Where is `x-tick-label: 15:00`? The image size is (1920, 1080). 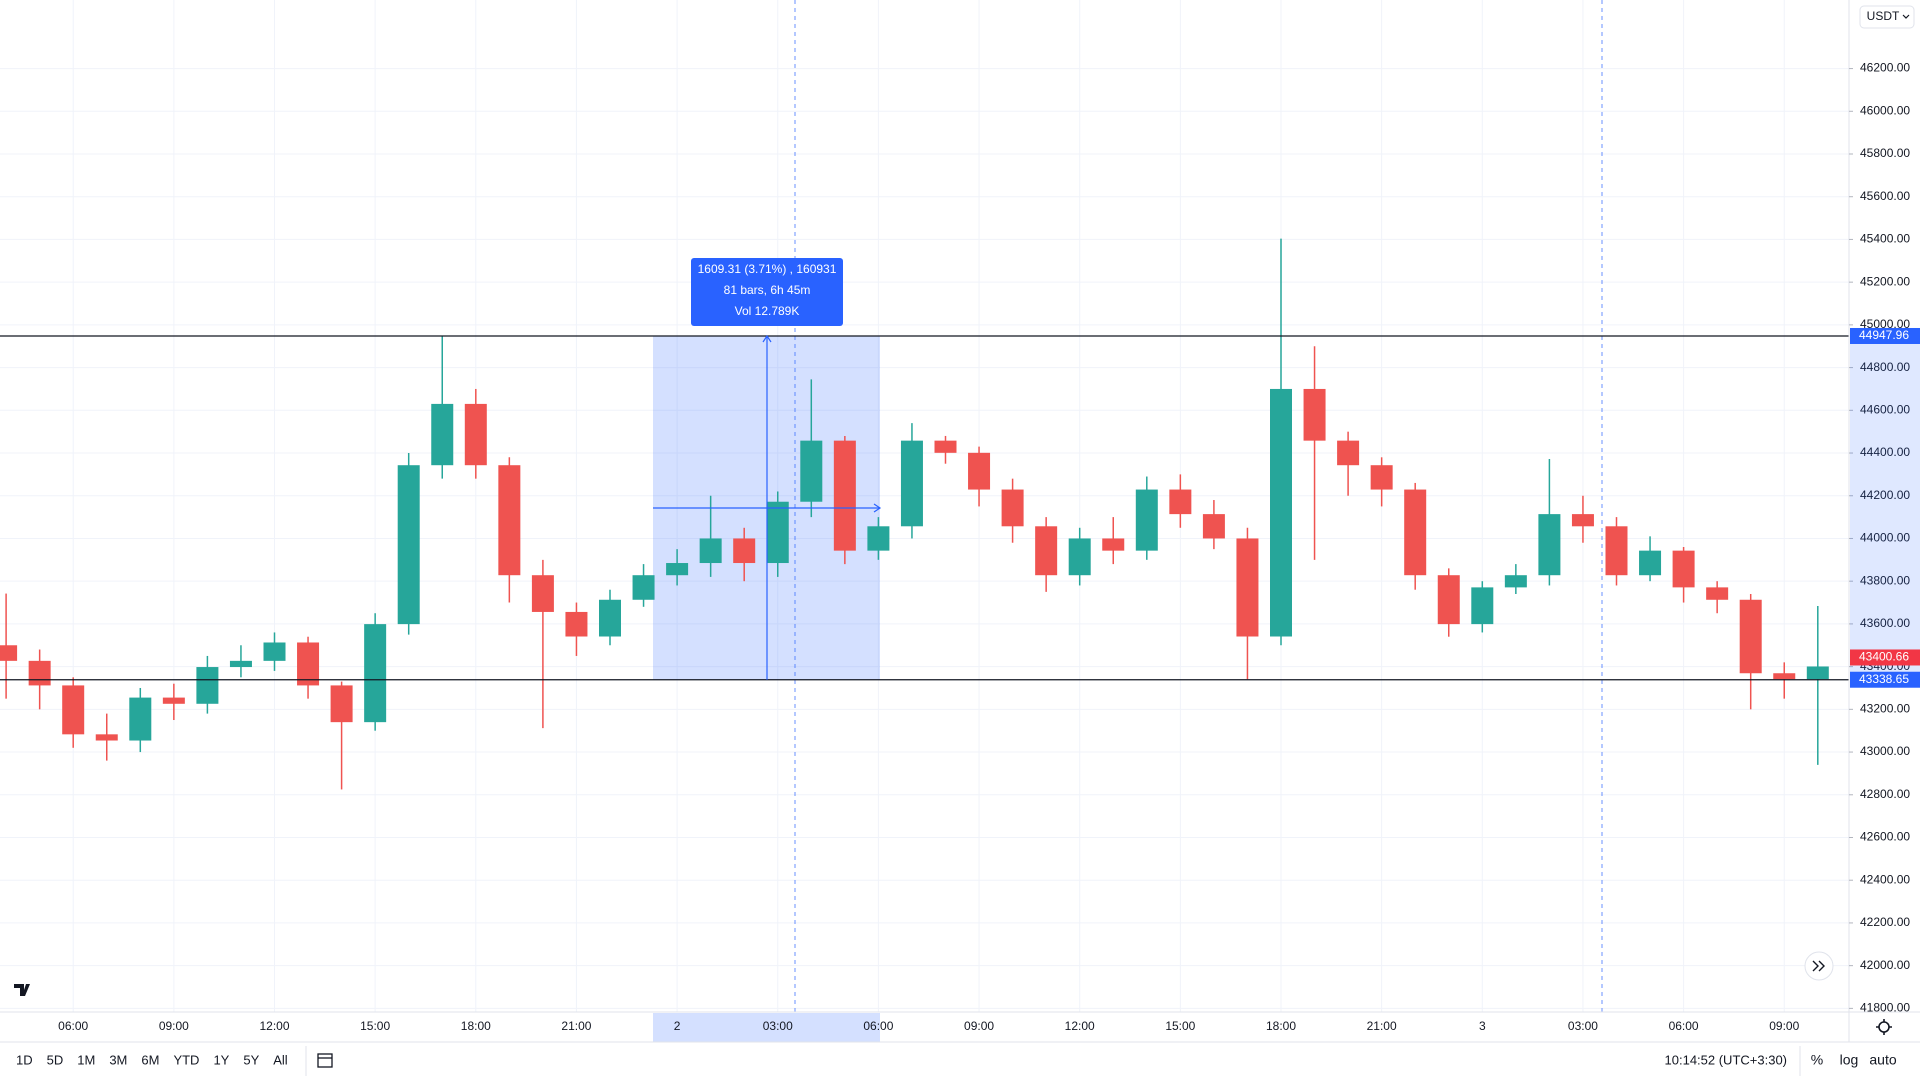 x-tick-label: 15:00 is located at coordinates (375, 1026).